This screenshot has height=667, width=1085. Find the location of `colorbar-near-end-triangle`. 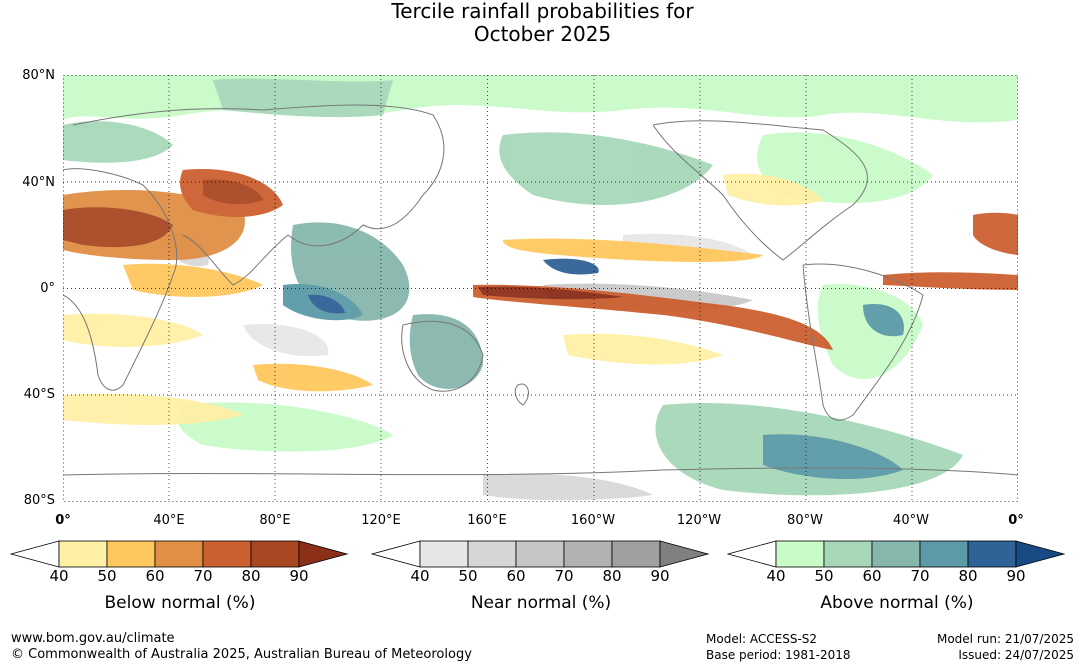

colorbar-near-end-triangle is located at coordinates (684, 554).